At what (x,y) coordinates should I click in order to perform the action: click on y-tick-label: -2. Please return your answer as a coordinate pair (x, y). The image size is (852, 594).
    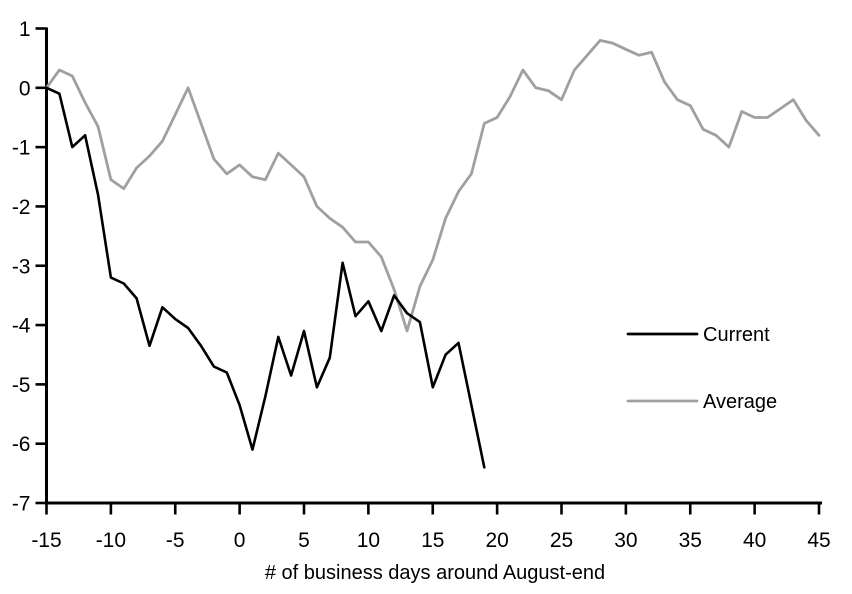
    Looking at the image, I should click on (21, 207).